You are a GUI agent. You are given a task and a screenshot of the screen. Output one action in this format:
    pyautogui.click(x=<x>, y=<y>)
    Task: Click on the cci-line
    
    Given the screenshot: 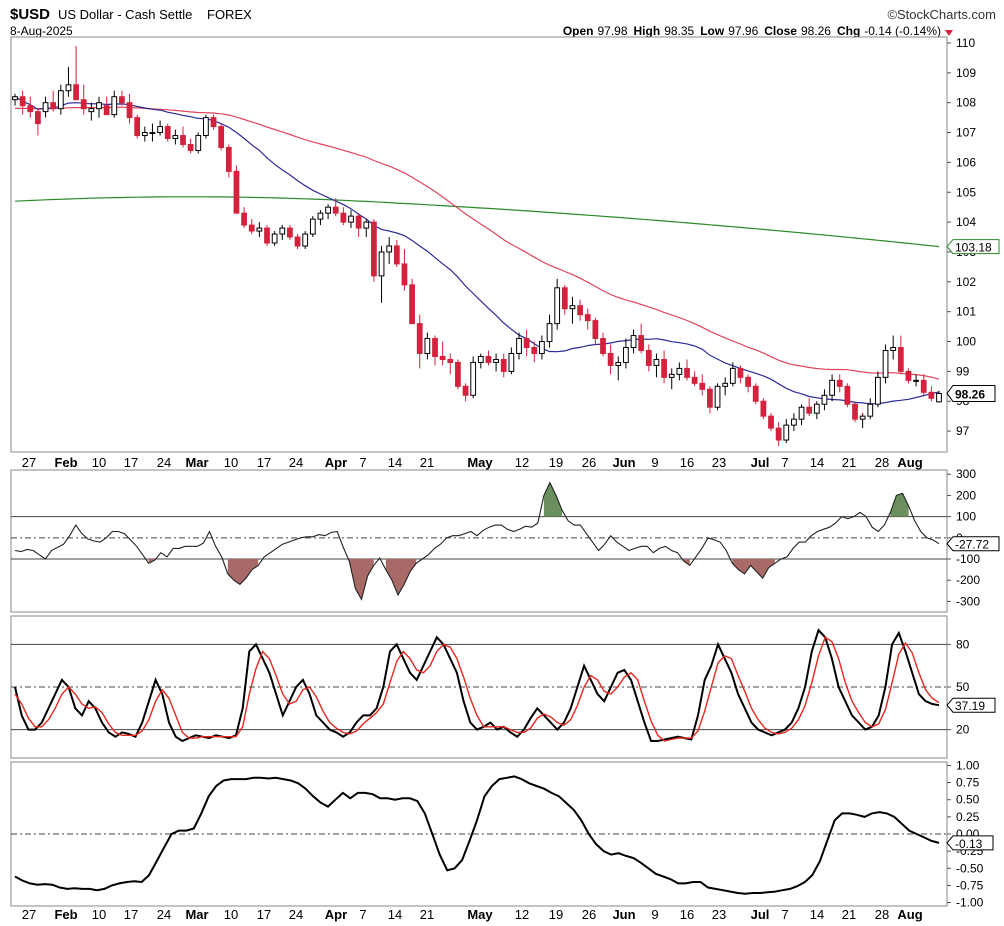 What is the action you would take?
    pyautogui.click(x=477, y=541)
    